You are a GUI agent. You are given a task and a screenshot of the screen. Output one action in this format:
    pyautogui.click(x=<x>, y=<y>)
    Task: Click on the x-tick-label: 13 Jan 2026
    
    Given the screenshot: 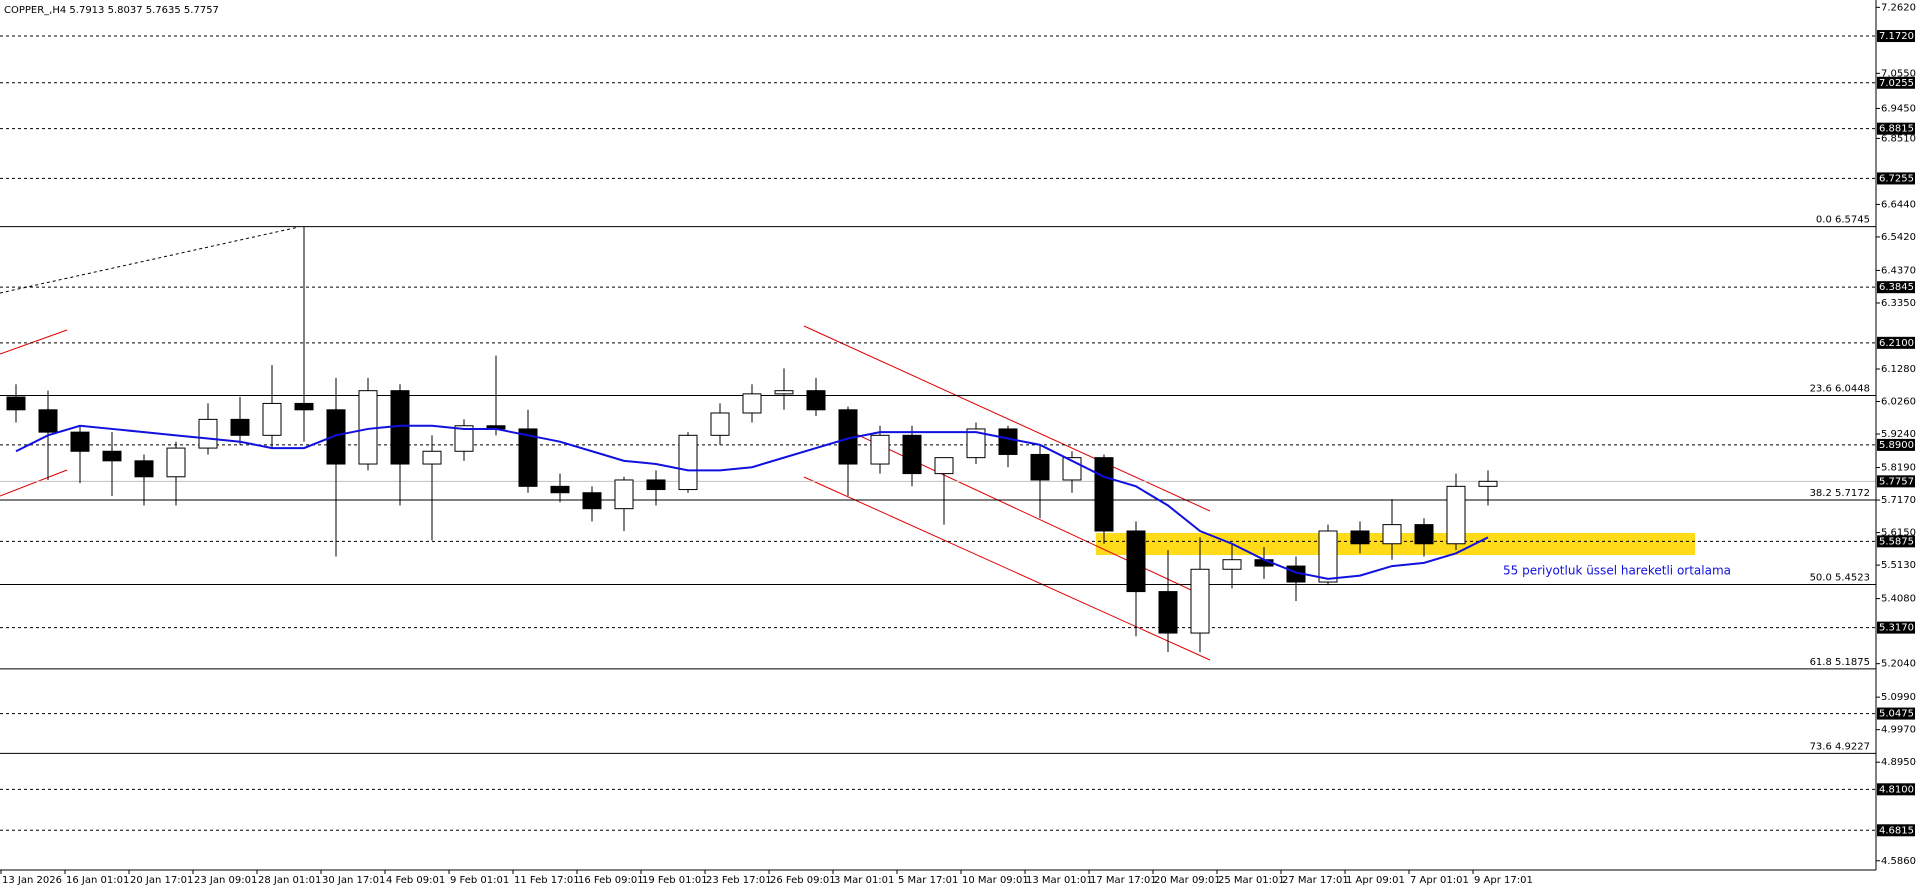 What is the action you would take?
    pyautogui.click(x=32, y=880)
    